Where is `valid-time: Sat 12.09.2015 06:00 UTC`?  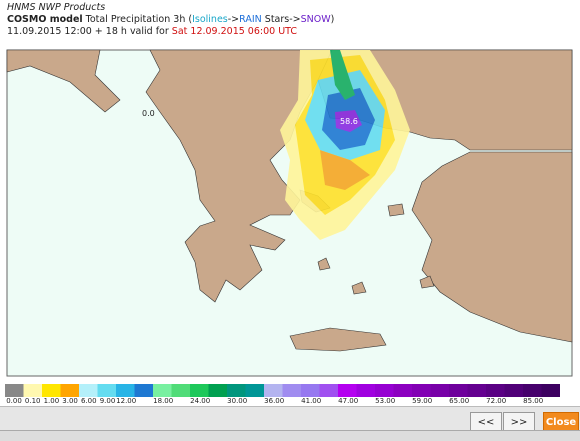 valid-time: Sat 12.09.2015 06:00 UTC is located at coordinates (234, 31).